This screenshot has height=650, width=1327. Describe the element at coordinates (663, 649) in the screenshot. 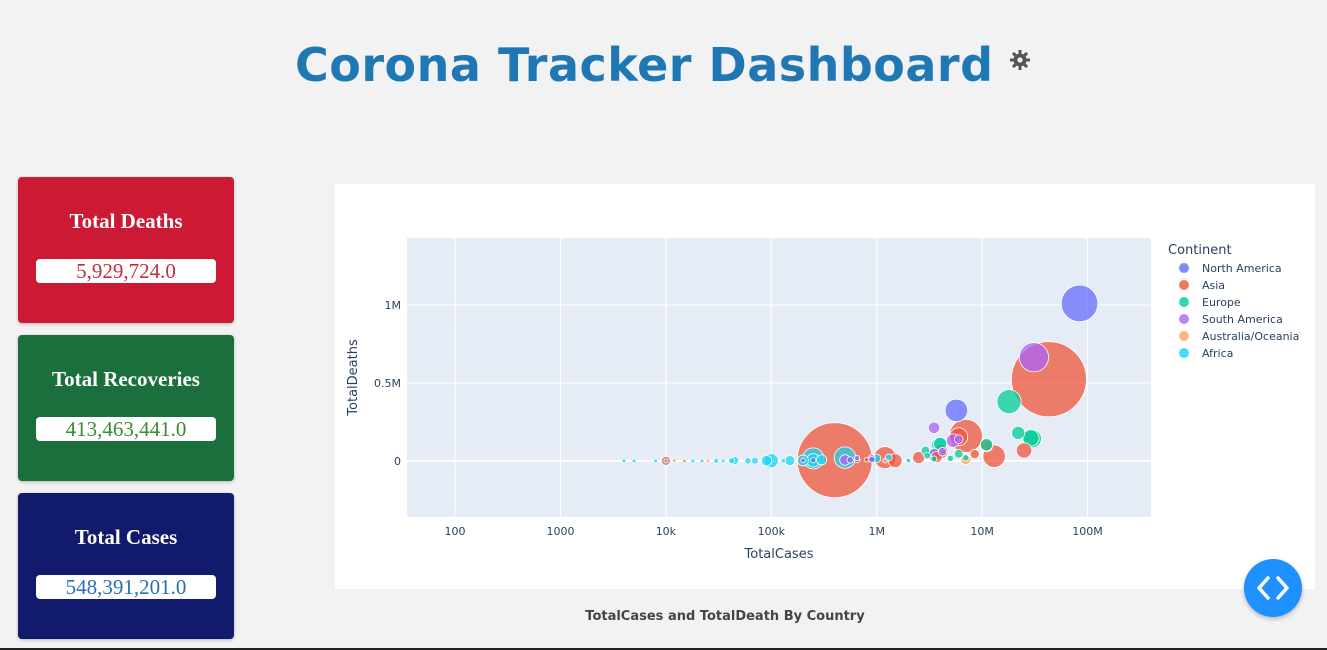

I see `bottom-border` at that location.